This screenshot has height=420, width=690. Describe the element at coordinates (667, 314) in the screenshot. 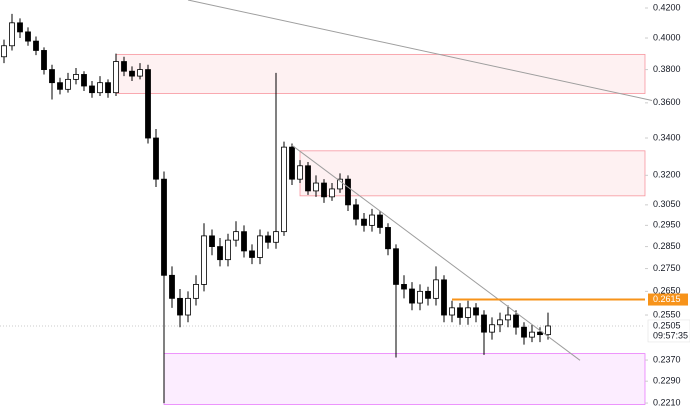

I see `y-tick-label: 0.2550` at that location.